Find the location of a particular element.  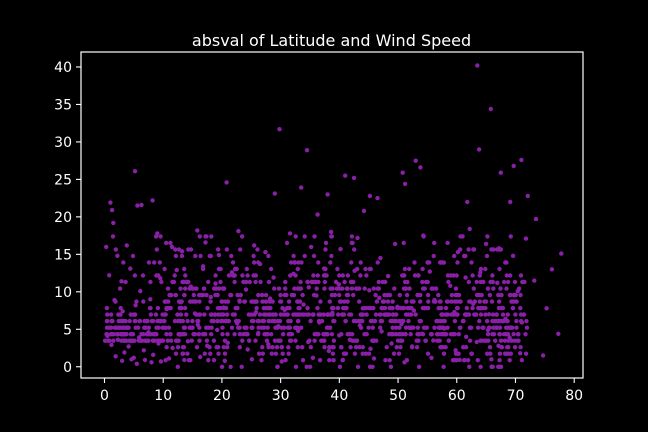

x-tick-label: 50 is located at coordinates (398, 396).